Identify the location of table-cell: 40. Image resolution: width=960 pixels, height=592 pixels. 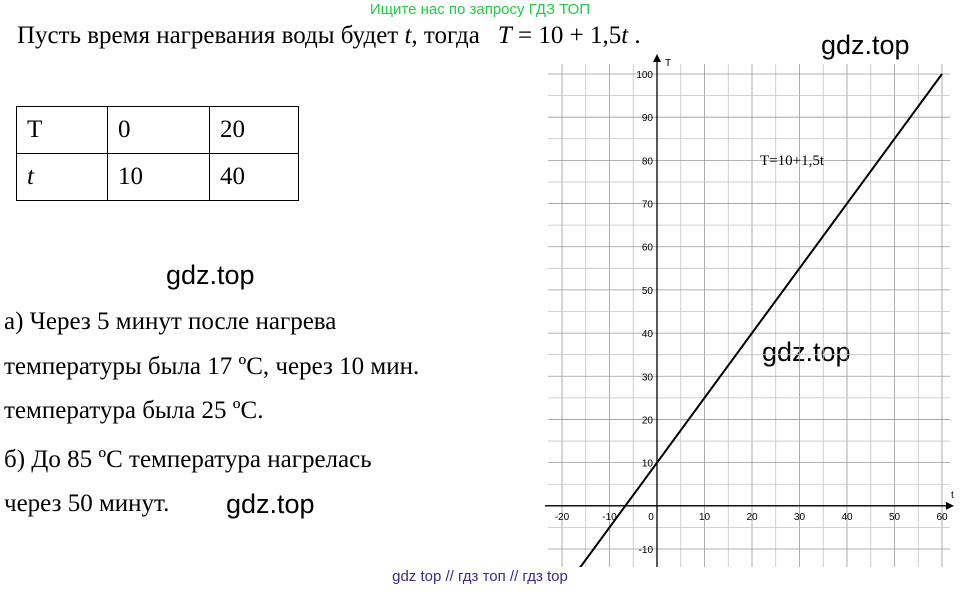
(254, 177).